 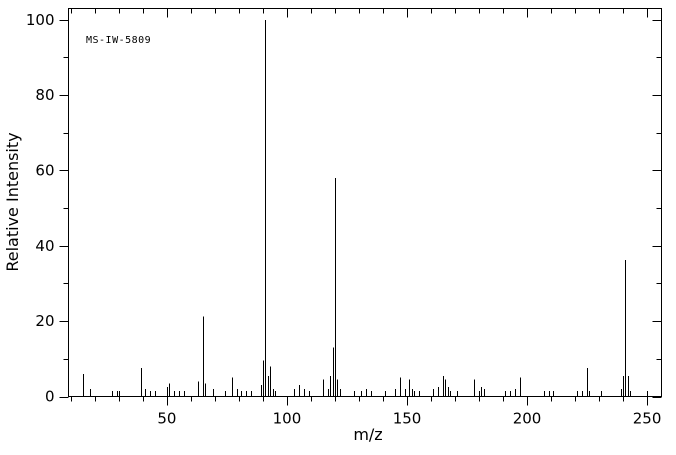 I want to click on y-tick-label: 20, so click(x=44, y=321).